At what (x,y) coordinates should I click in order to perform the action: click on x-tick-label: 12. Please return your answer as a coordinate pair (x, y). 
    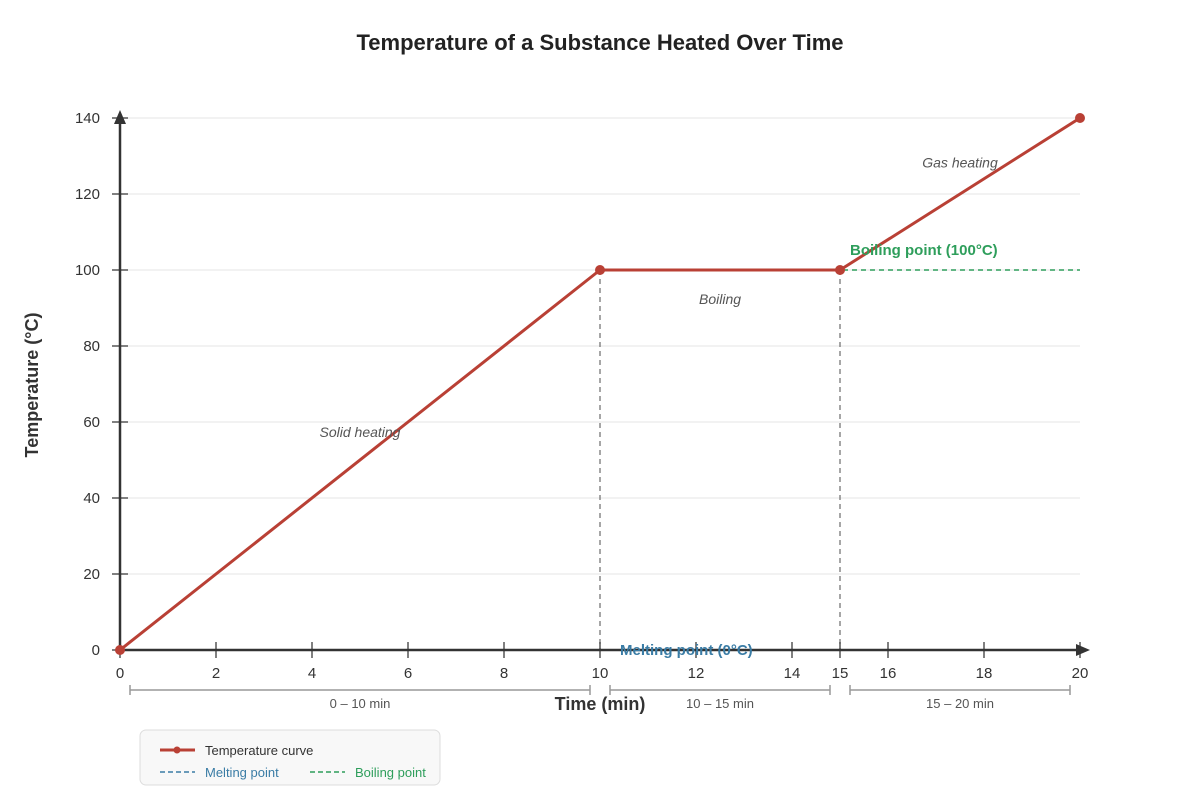
    Looking at the image, I should click on (696, 673).